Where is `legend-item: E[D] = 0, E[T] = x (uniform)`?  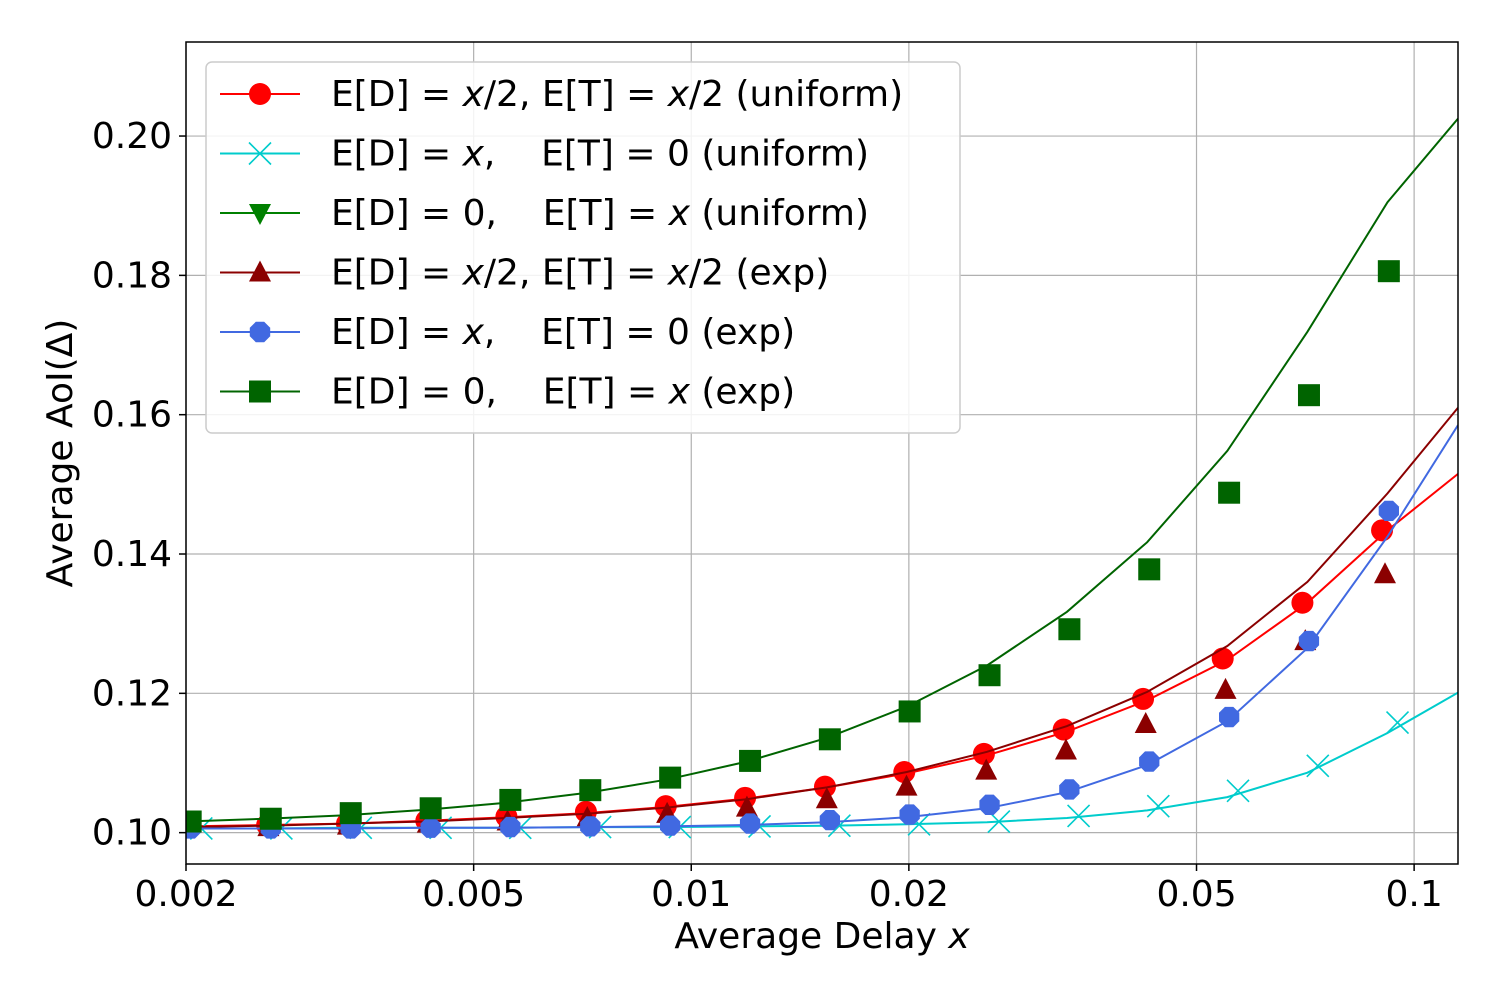
legend-item: E[D] = 0, E[T] = x (uniform) is located at coordinates (544, 213).